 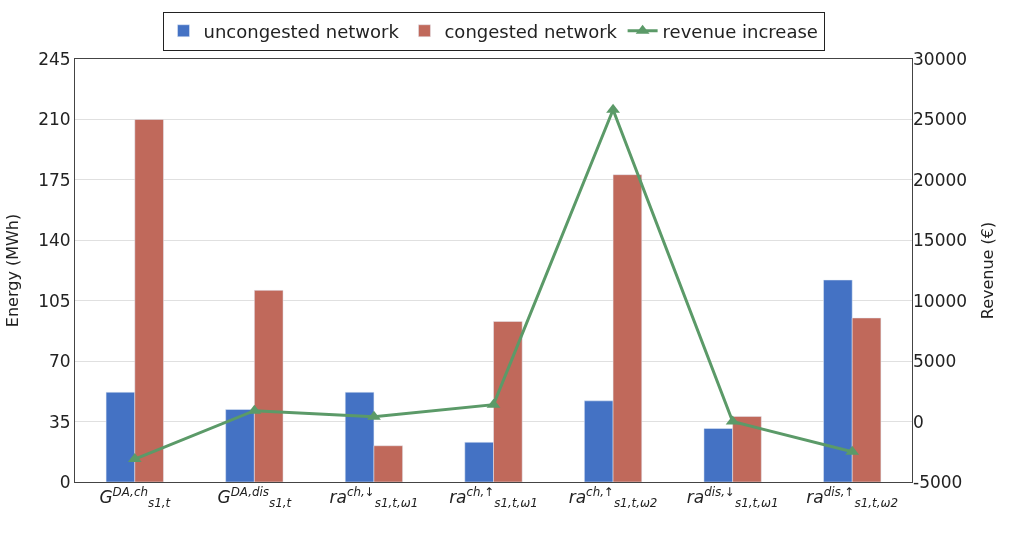 I want to click on y2-tick-label: 15000, so click(x=940, y=240).